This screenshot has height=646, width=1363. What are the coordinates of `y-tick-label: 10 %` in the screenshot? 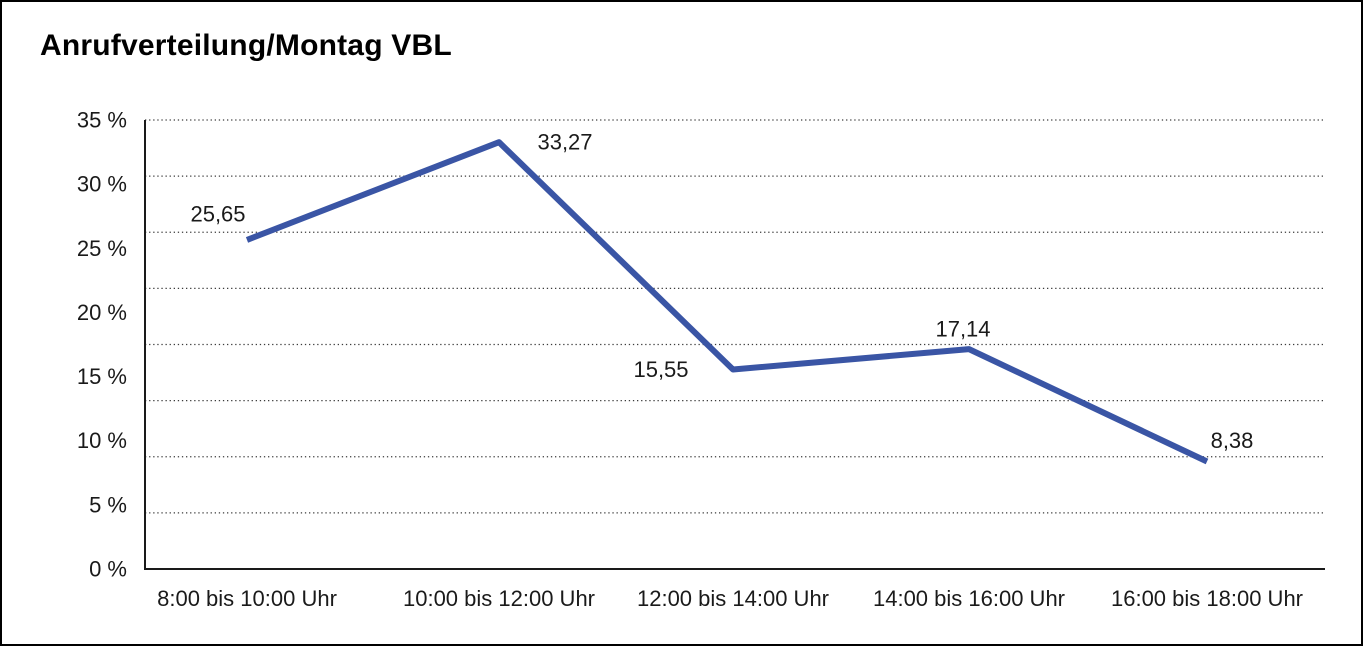 It's located at (102, 440).